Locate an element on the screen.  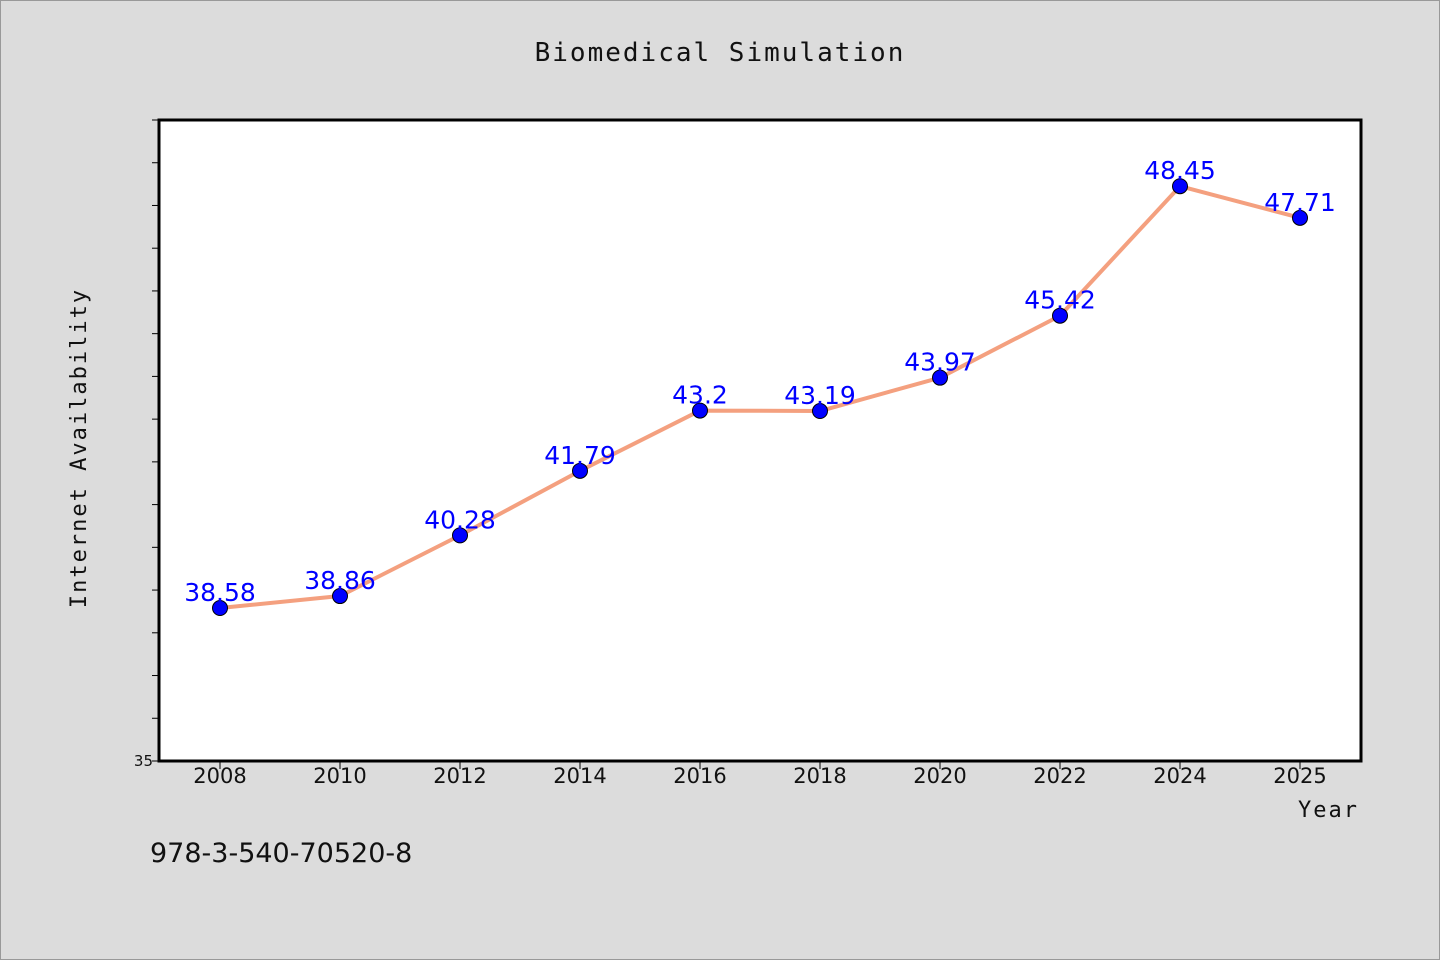
data-label: 38.86 is located at coordinates (340, 580).